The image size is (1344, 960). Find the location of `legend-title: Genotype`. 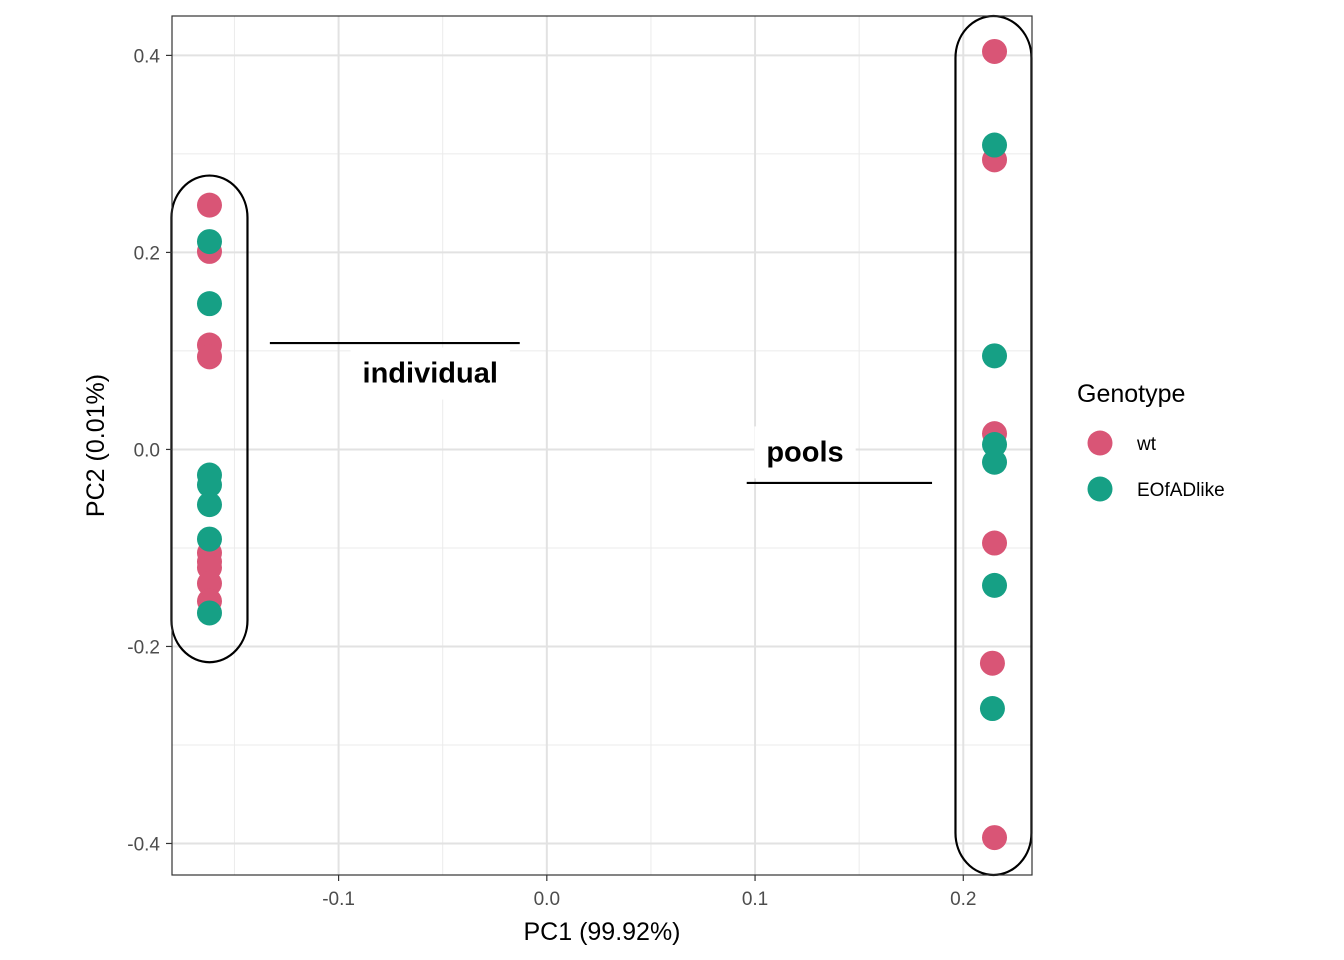

legend-title: Genotype is located at coordinates (1131, 394).